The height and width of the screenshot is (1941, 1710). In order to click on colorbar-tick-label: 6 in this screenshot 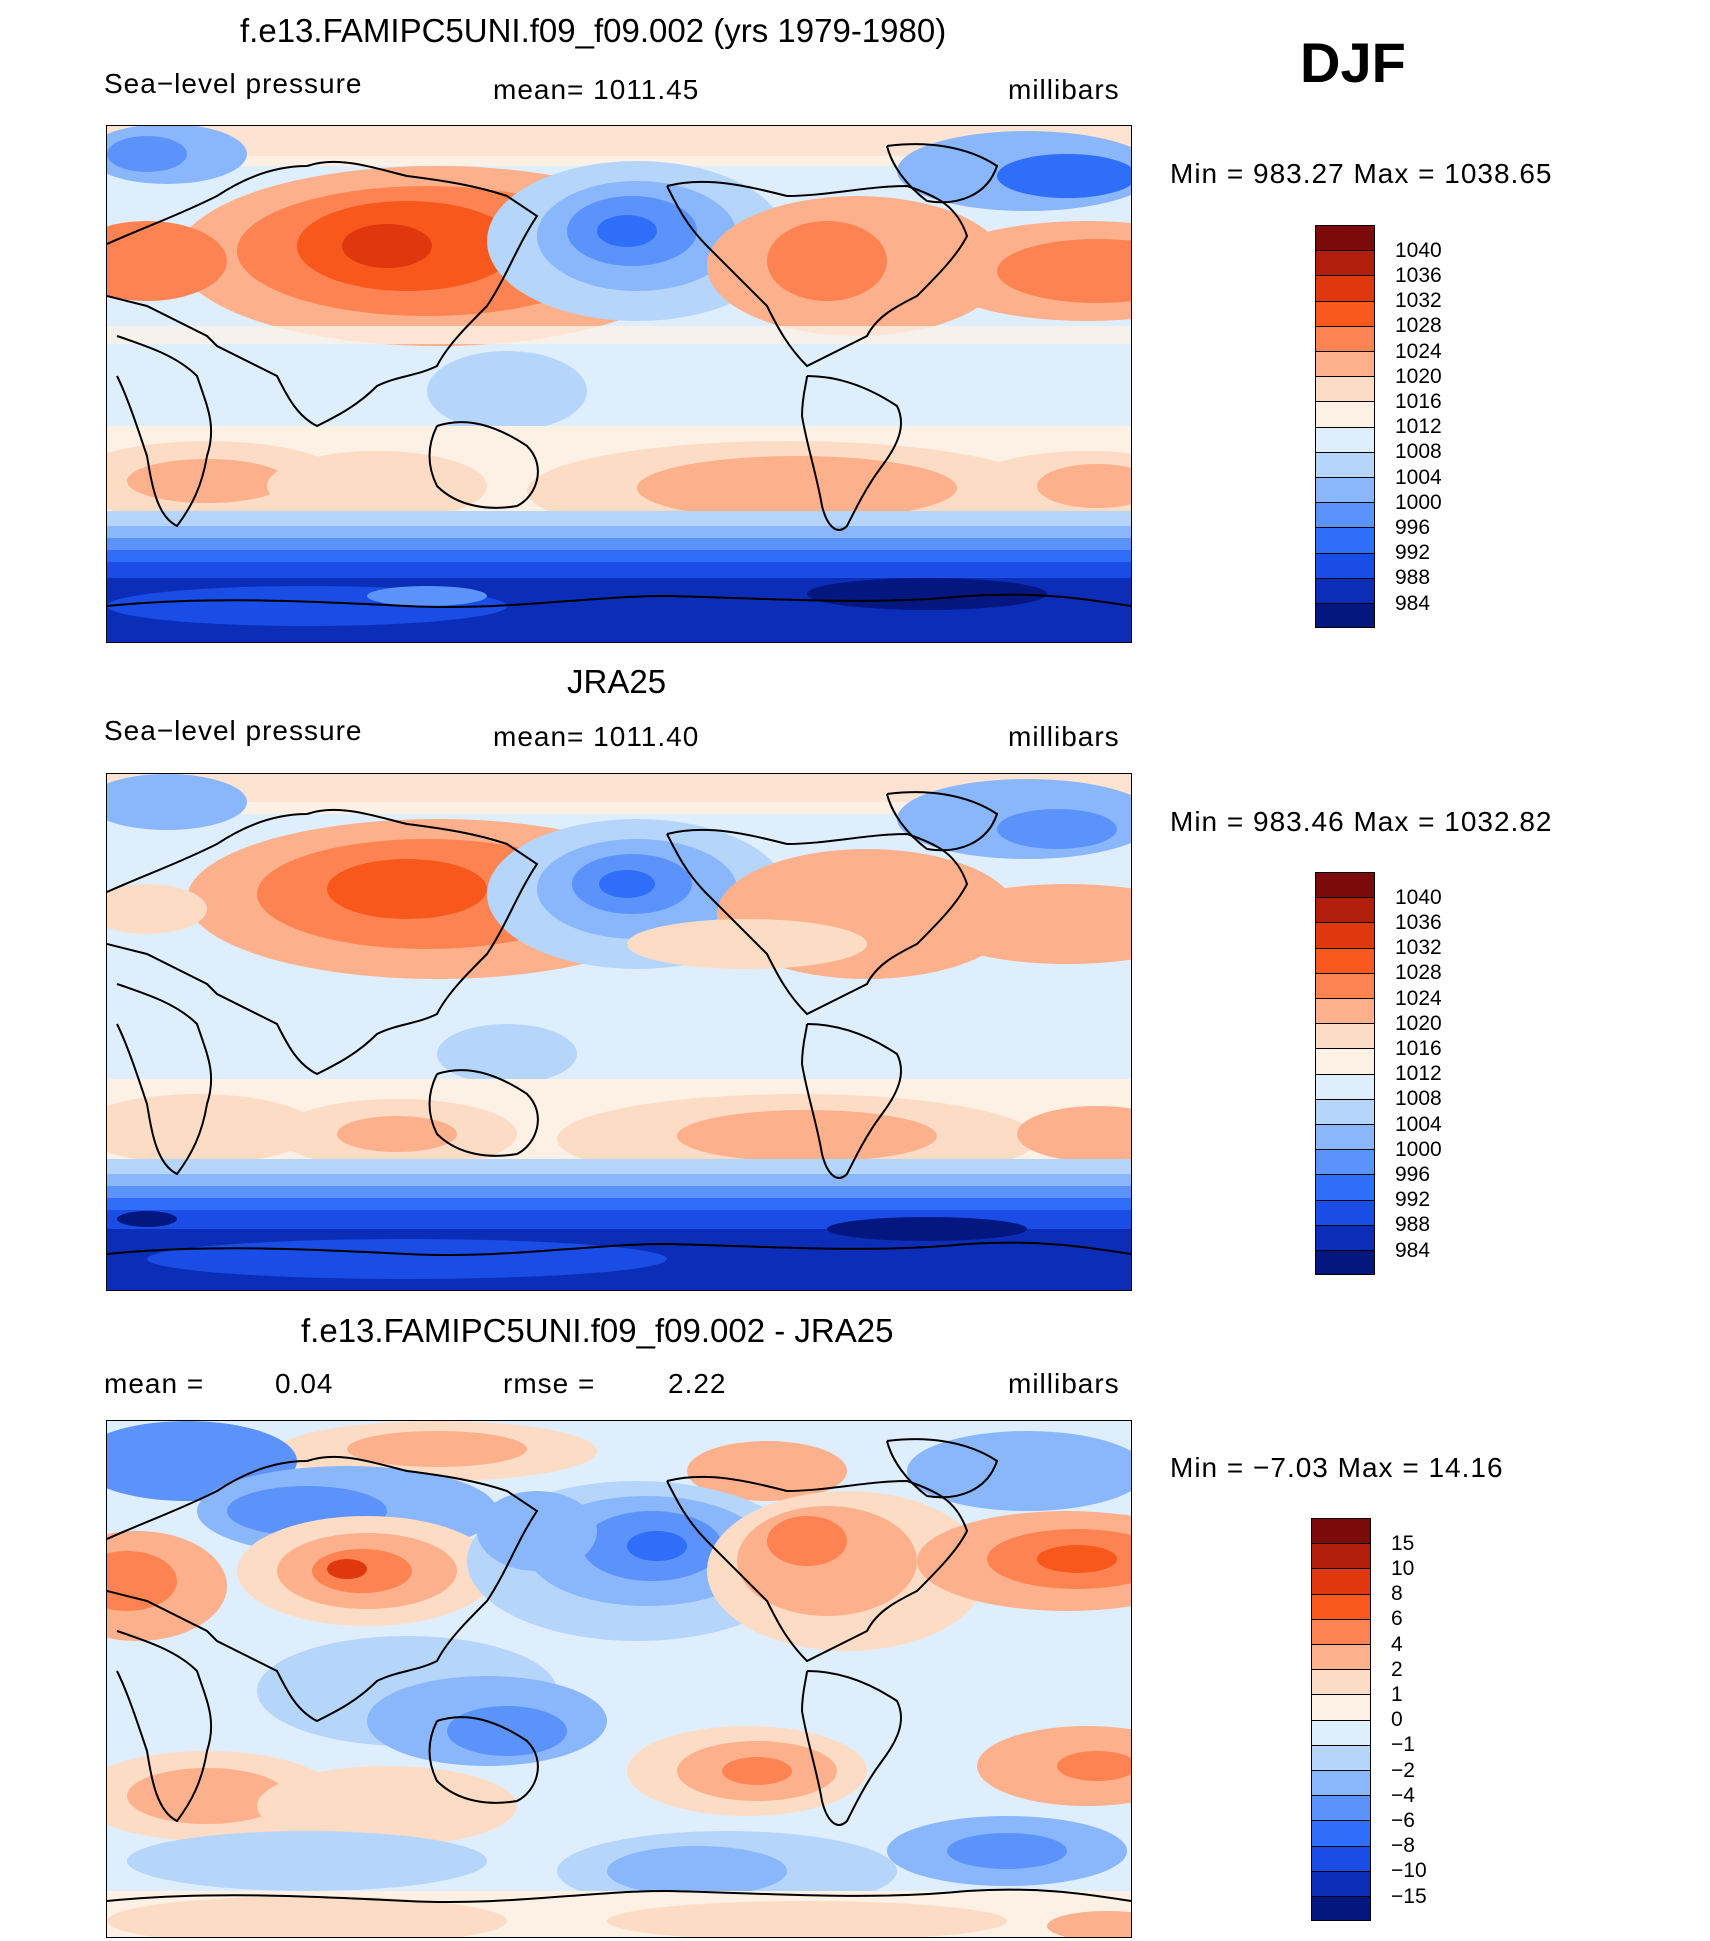, I will do `click(1397, 1619)`.